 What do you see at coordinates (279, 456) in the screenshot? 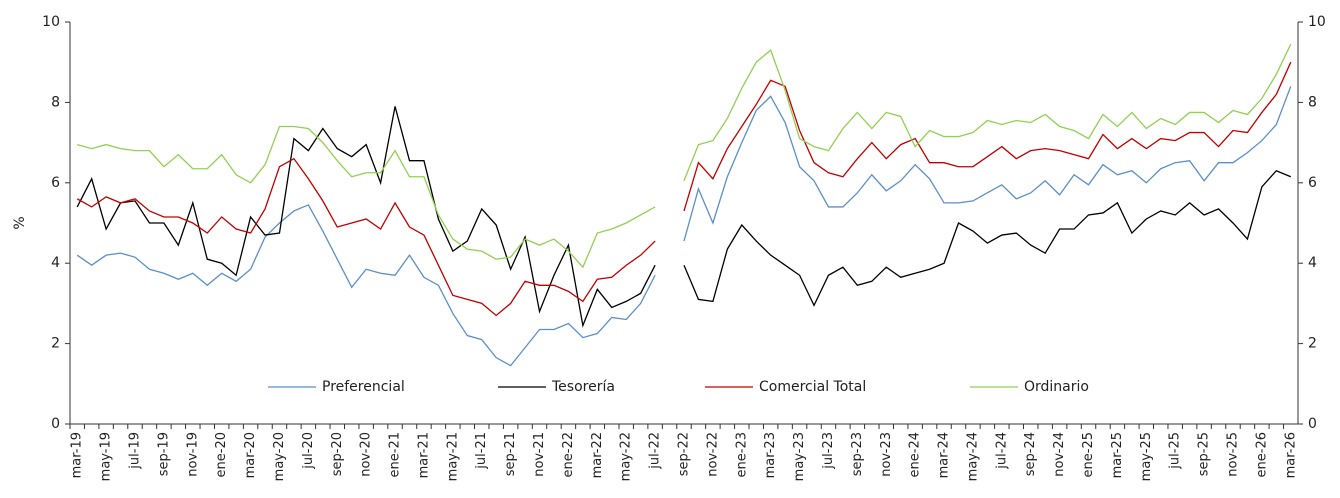
I see `x-tick-label: may-20` at bounding box center [279, 456].